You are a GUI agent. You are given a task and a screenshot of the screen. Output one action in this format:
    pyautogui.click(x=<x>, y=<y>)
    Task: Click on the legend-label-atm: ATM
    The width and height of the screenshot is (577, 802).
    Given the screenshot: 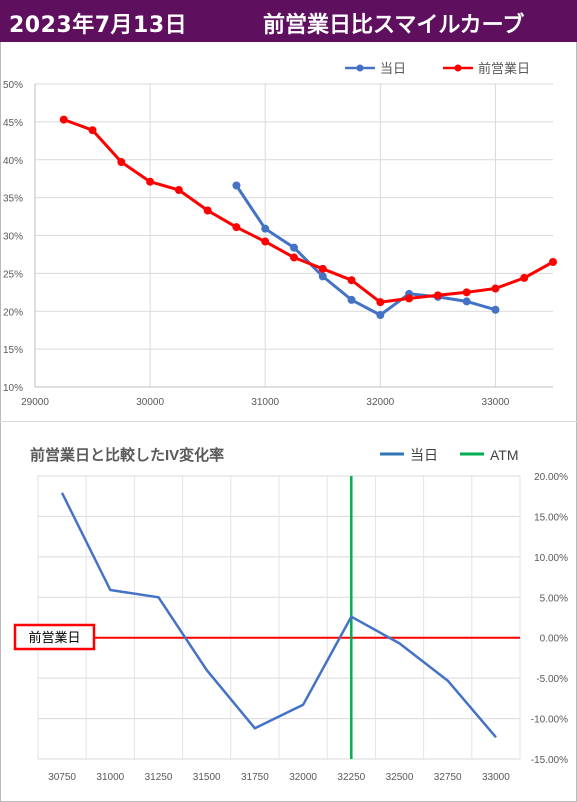 What is the action you would take?
    pyautogui.click(x=504, y=455)
    